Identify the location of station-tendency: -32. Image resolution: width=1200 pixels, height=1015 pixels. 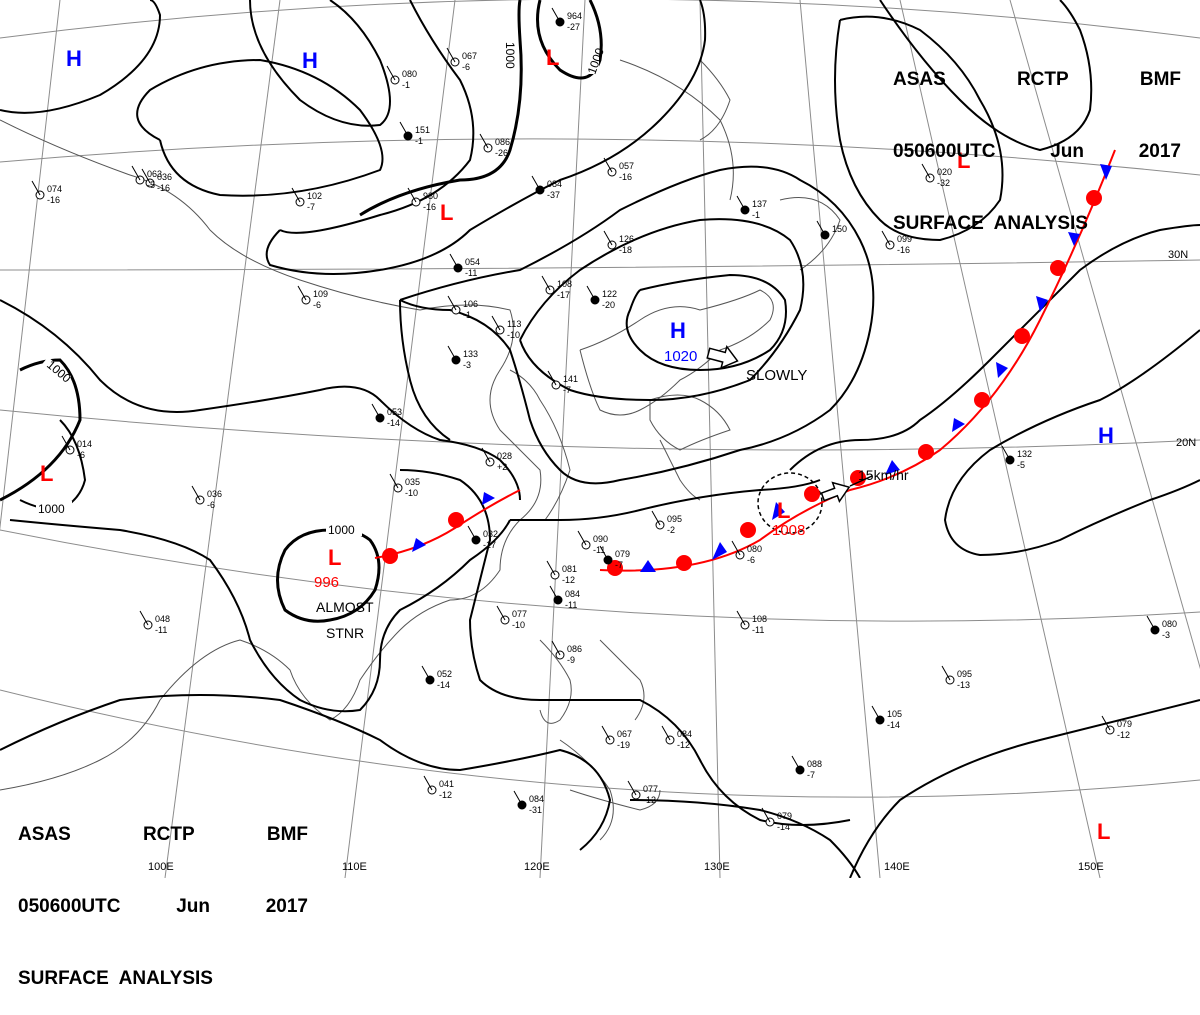
(943, 183).